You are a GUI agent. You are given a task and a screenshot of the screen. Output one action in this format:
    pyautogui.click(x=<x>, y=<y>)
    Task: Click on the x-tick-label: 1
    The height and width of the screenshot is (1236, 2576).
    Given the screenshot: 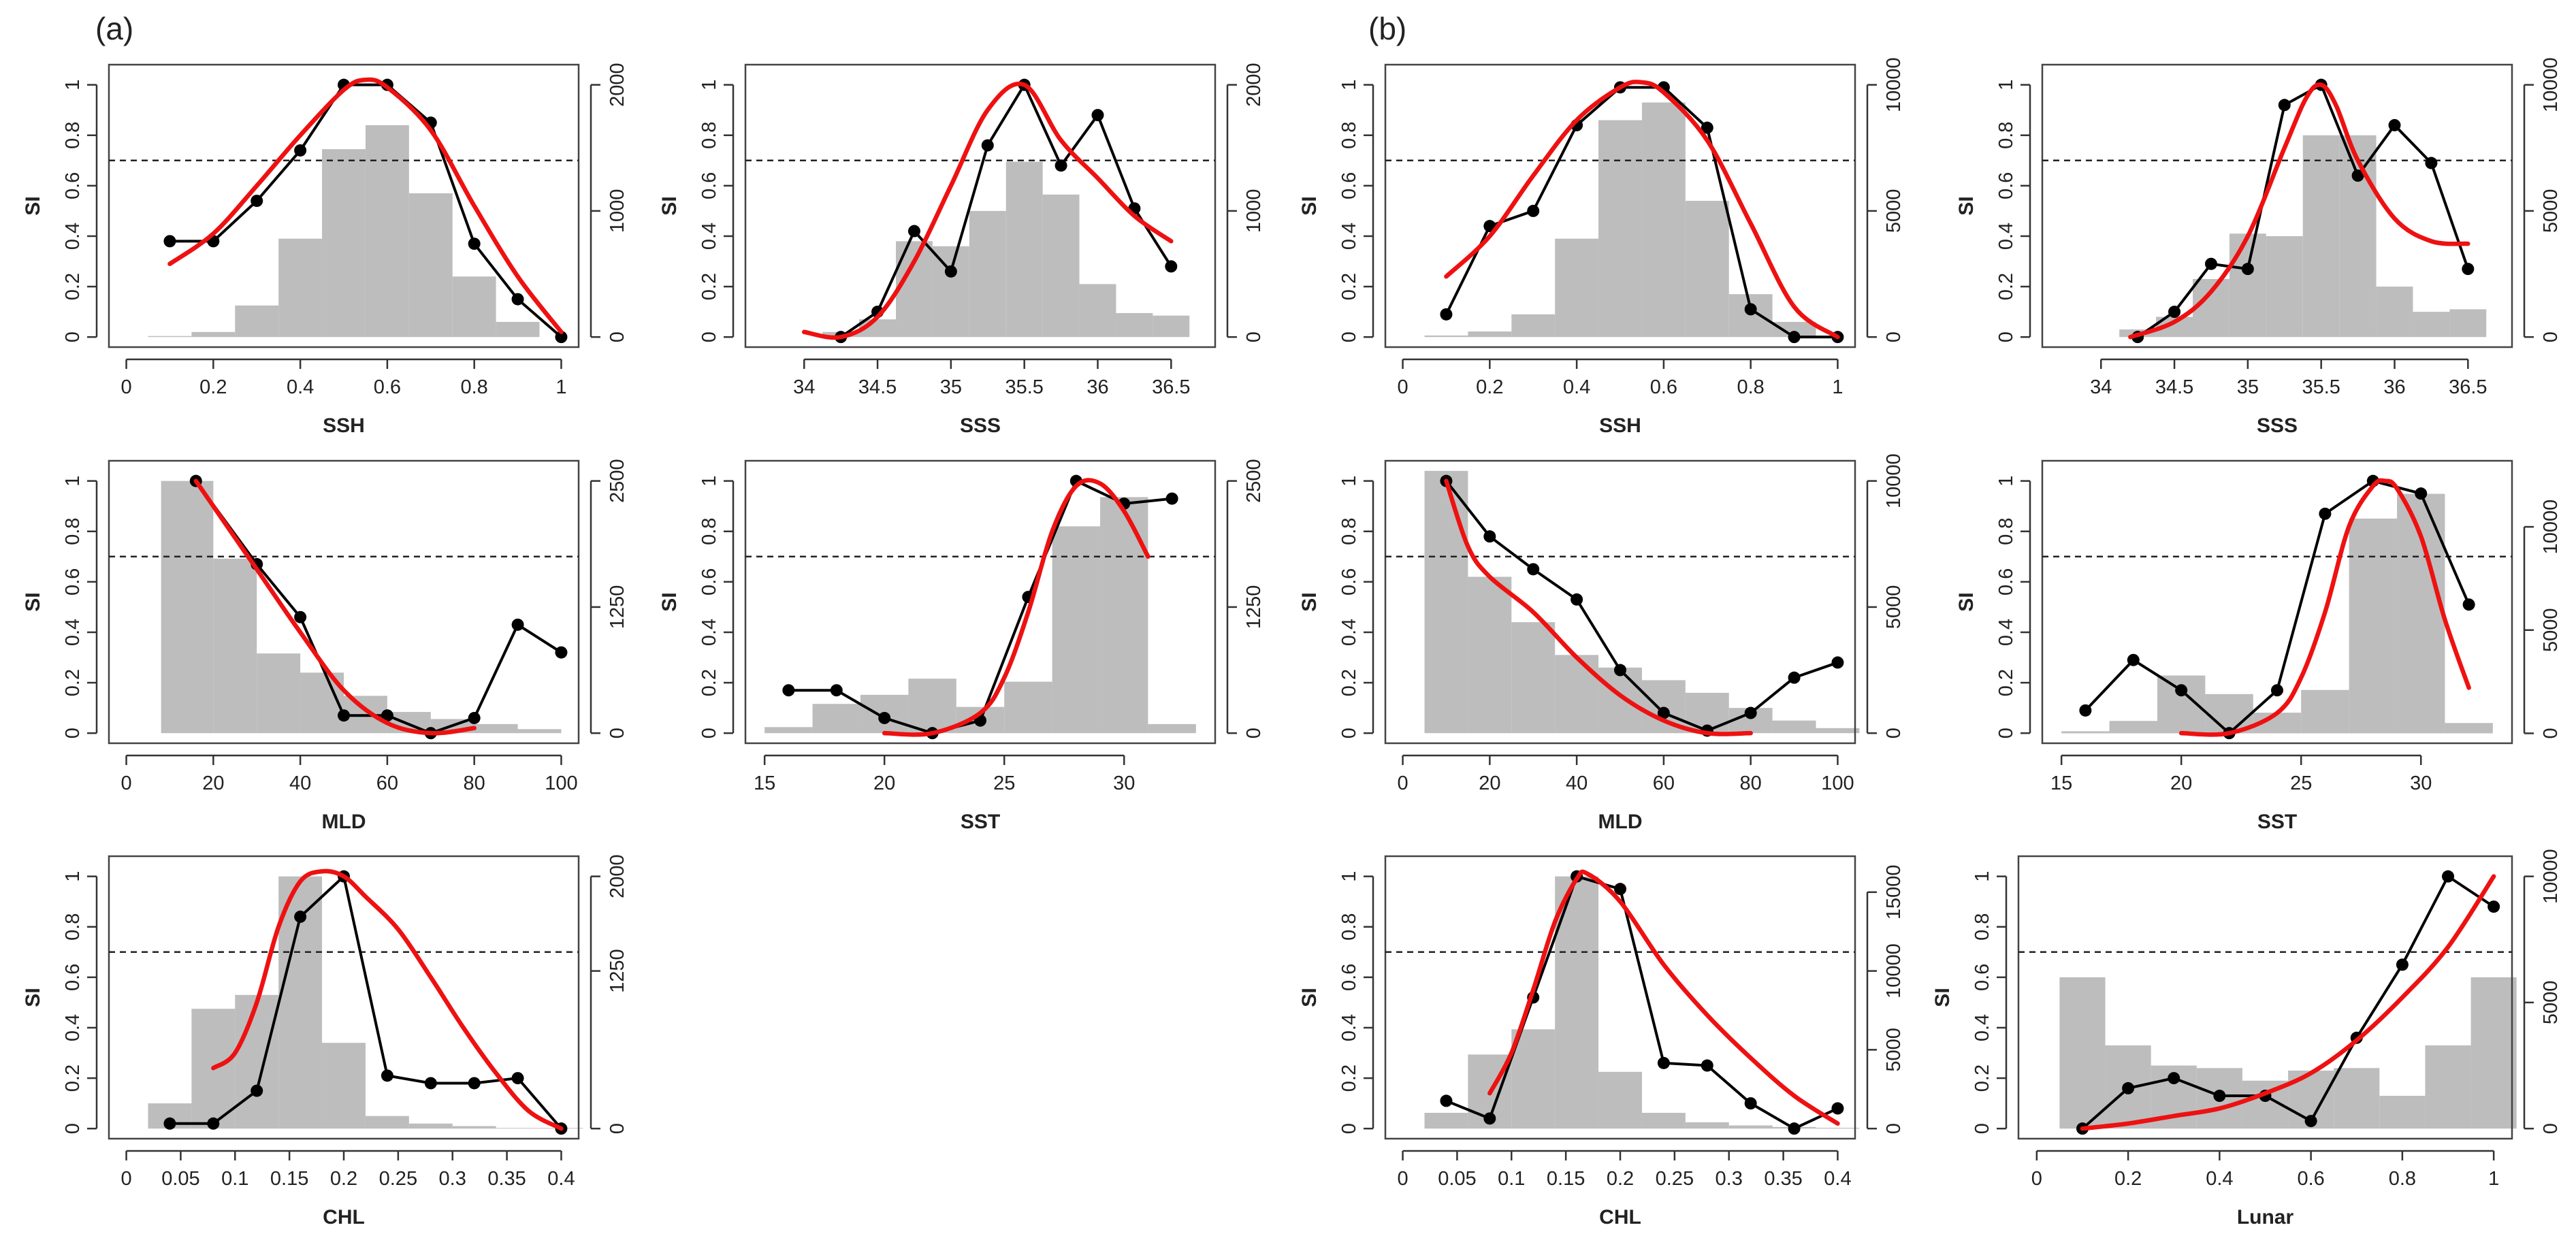 What is the action you would take?
    pyautogui.click(x=561, y=387)
    